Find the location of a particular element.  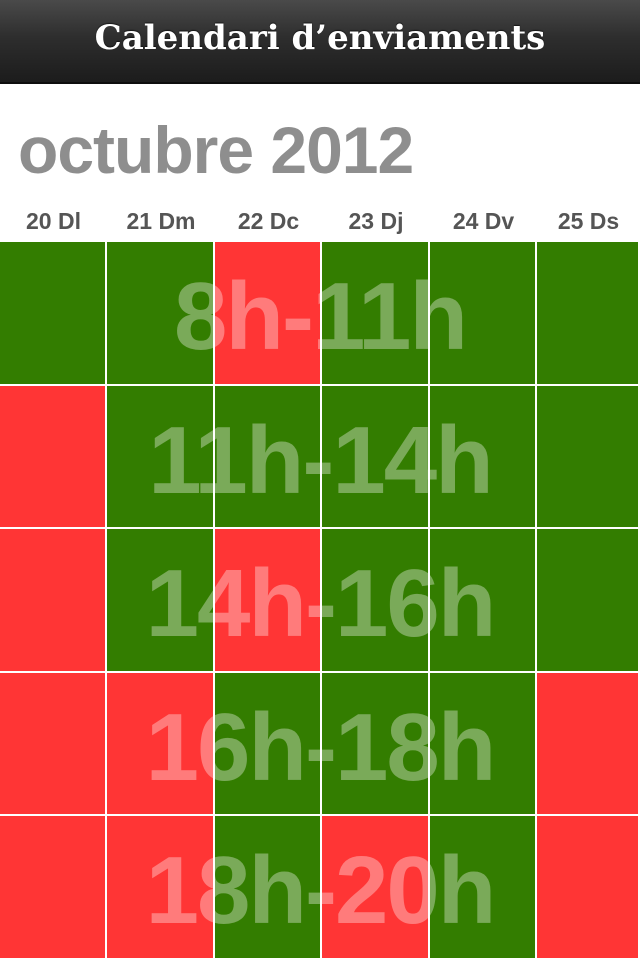

day-headers: 20 Dl 21 Dm 22 Dc 23 Dj 24 Dv 25 Ds is located at coordinates (320, 221).